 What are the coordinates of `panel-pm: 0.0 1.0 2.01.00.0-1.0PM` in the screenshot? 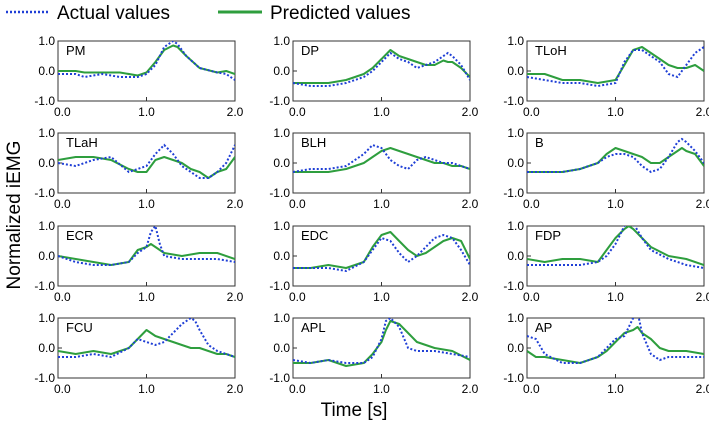 It's located at (138, 76).